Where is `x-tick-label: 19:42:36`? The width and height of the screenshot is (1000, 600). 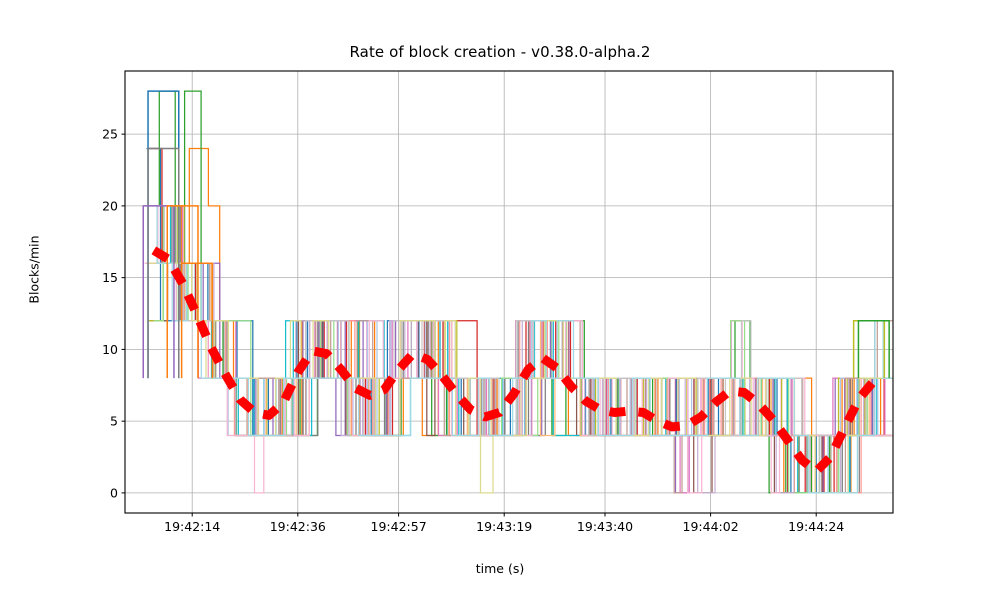 x-tick-label: 19:42:36 is located at coordinates (298, 526).